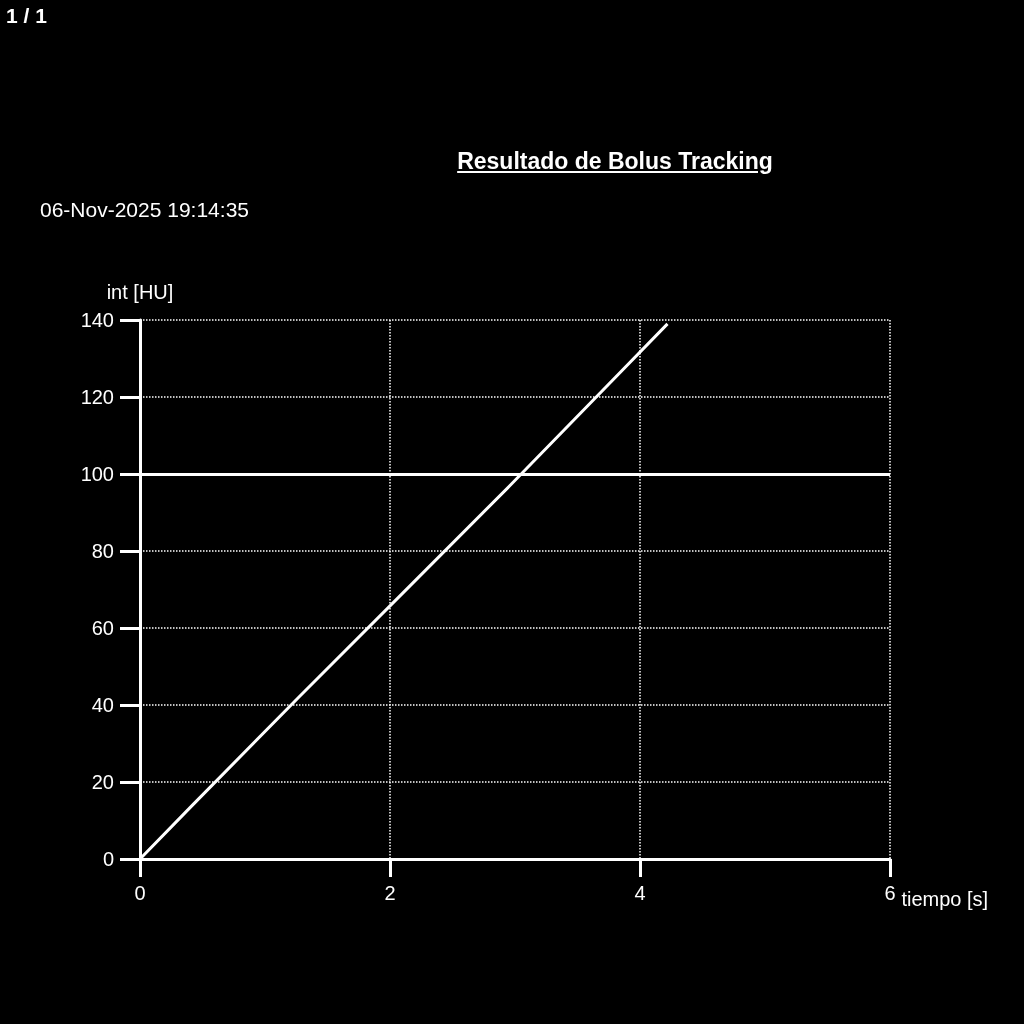 The width and height of the screenshot is (1024, 1024). I want to click on chart-title: Resultado de Bolus Tracking, so click(615, 161).